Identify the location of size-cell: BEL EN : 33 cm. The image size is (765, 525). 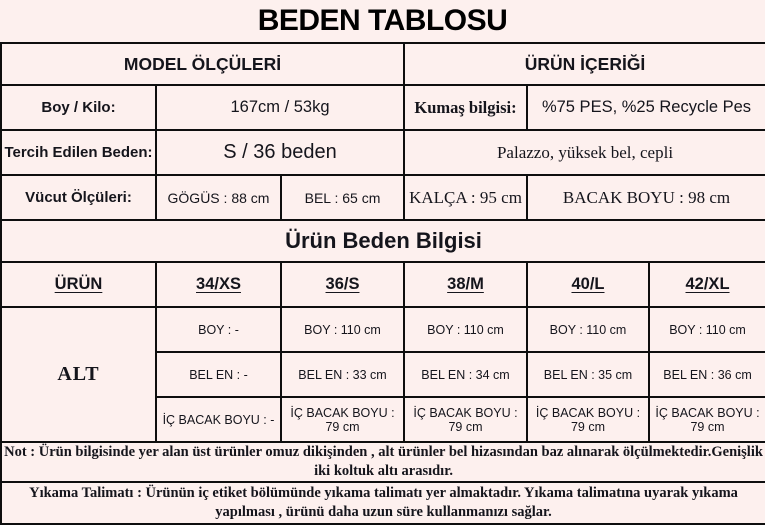
(342, 374).